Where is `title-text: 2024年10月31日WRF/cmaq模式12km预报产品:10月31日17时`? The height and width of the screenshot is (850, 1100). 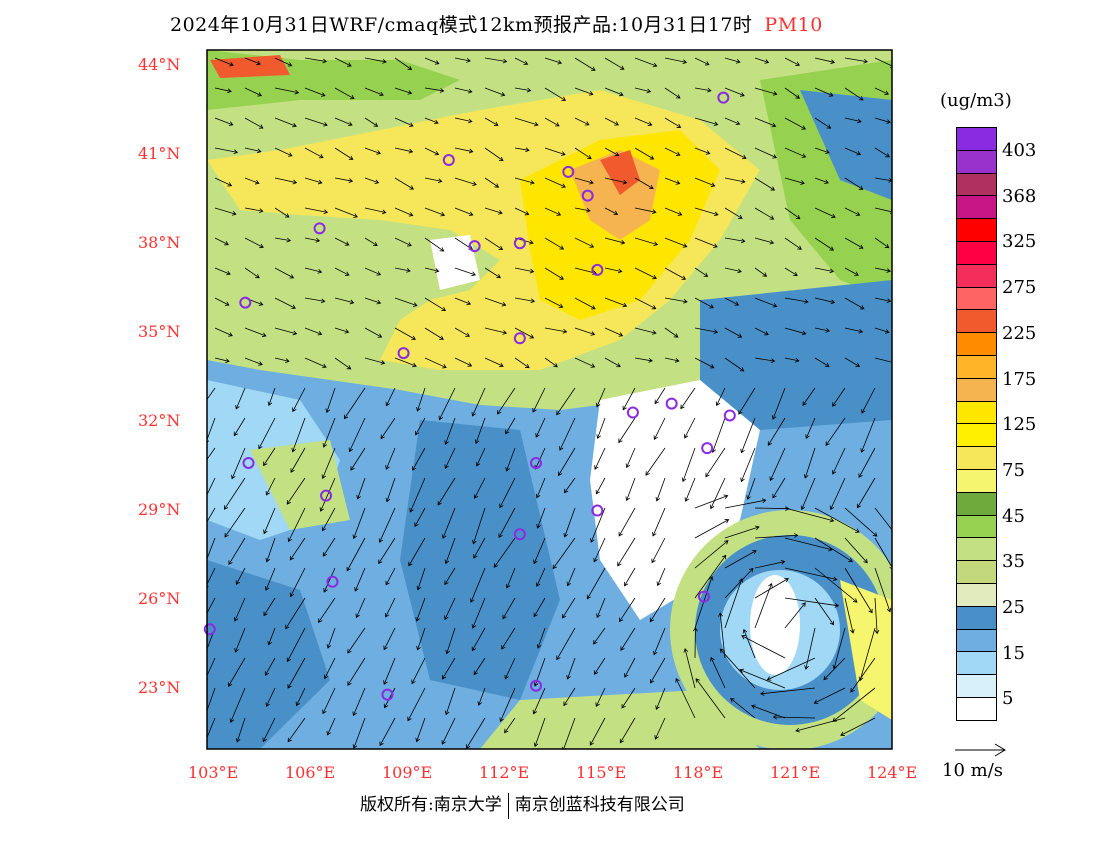
title-text: 2024年10月31日WRF/cmaq模式12km预报产品:10月31日17时 is located at coordinates (461, 25).